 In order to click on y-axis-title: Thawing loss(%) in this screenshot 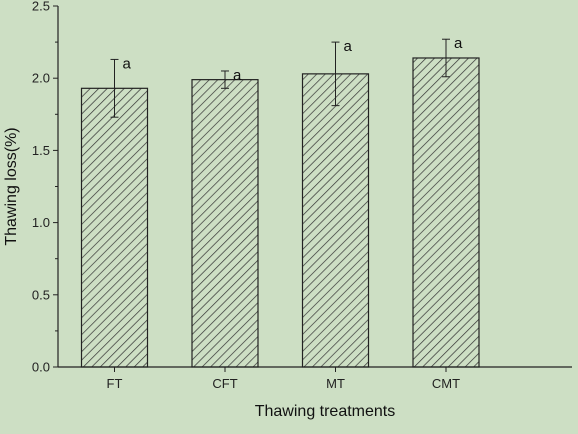, I will do `click(11, 186)`.